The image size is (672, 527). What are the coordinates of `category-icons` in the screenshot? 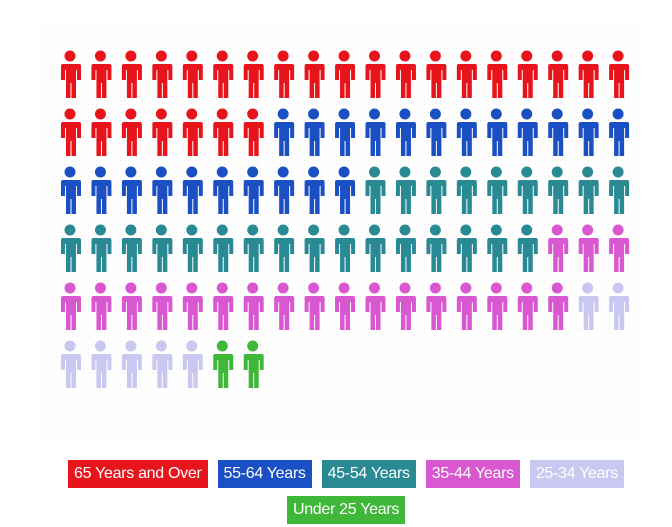 It's located at (238, 364).